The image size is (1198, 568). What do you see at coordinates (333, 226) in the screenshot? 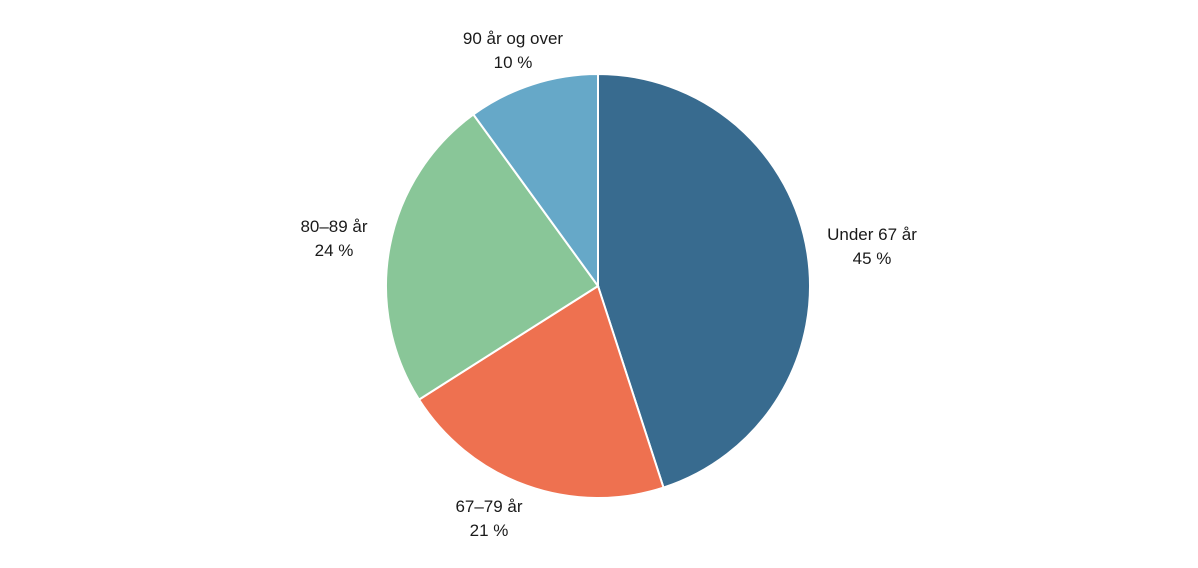
I see `slice-label: 80–89 år` at bounding box center [333, 226].